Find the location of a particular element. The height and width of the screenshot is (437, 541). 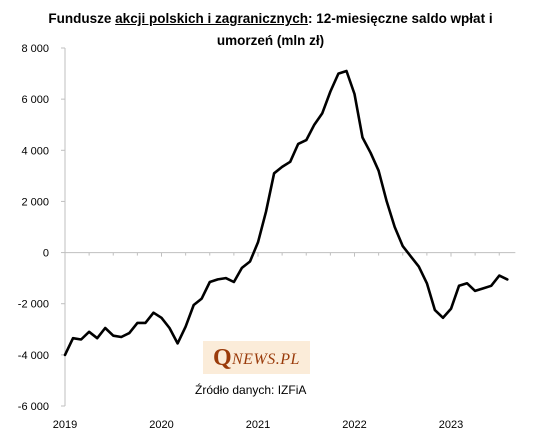

title-underlined-part: akcji polskich i zagranicznych is located at coordinates (211, 18).